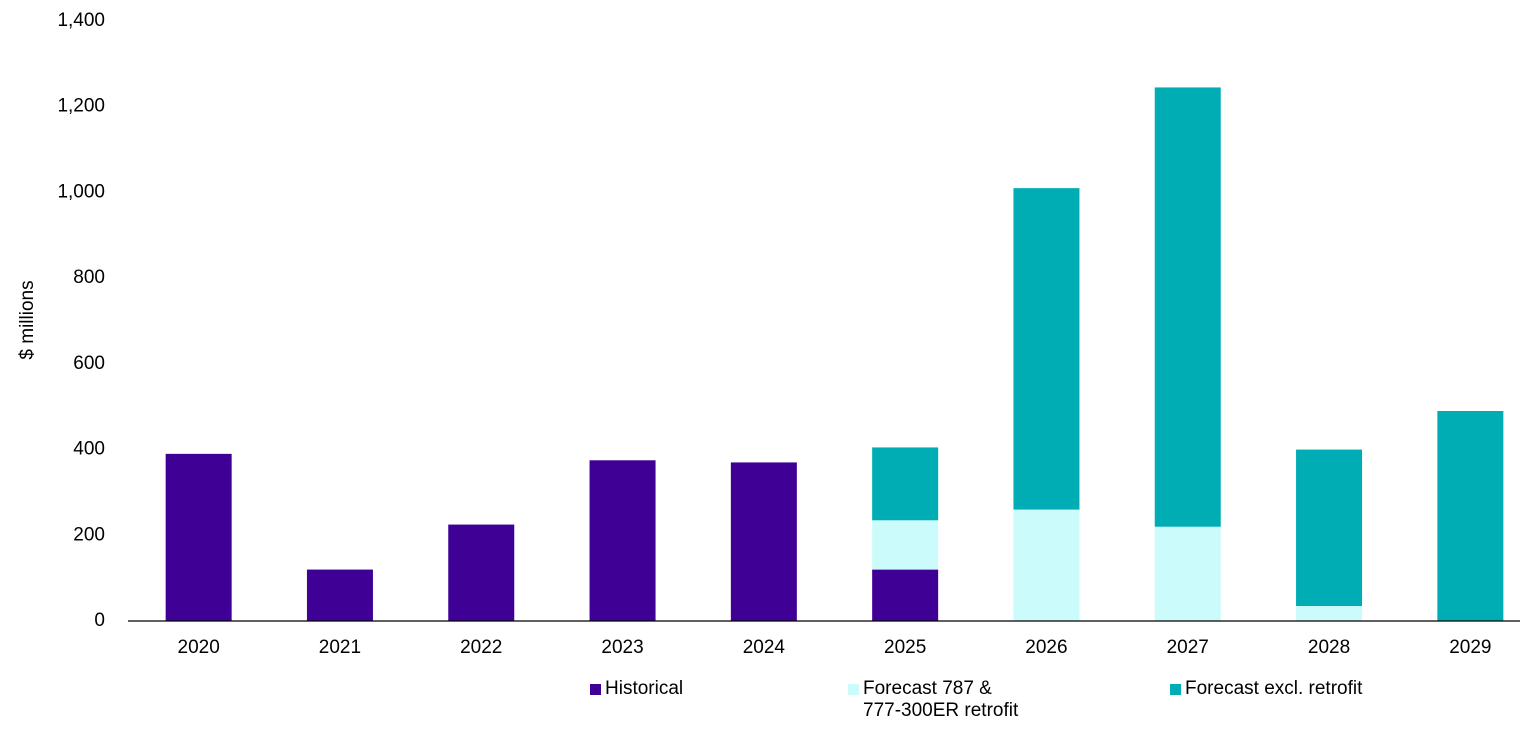  I want to click on x-tick-label: 2021, so click(340, 647).